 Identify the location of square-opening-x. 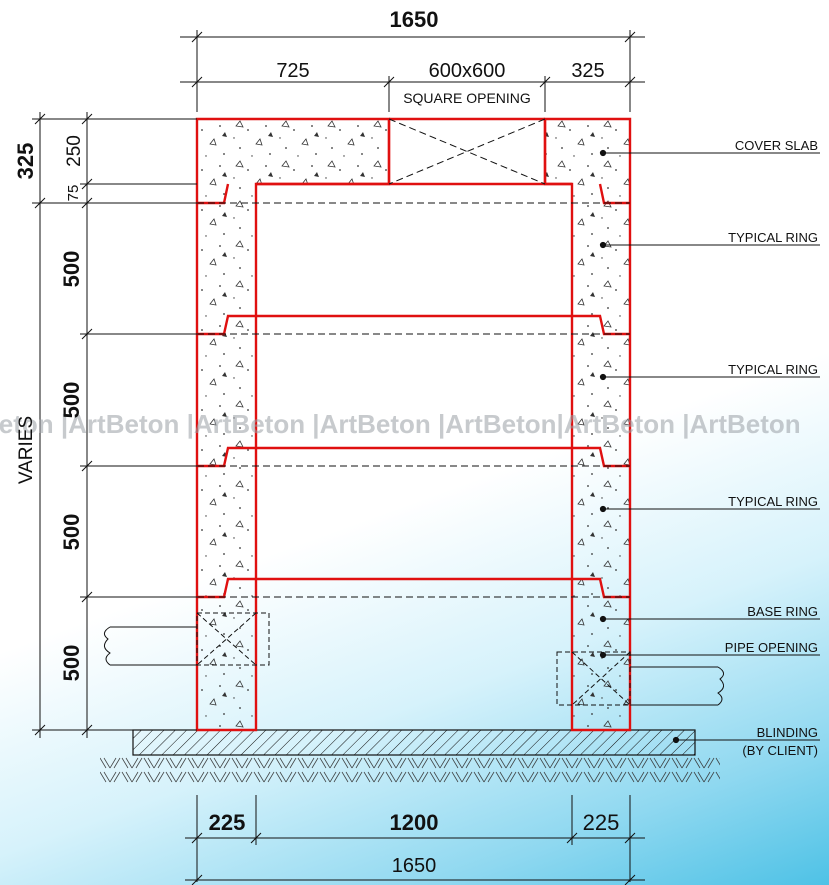
(467, 151).